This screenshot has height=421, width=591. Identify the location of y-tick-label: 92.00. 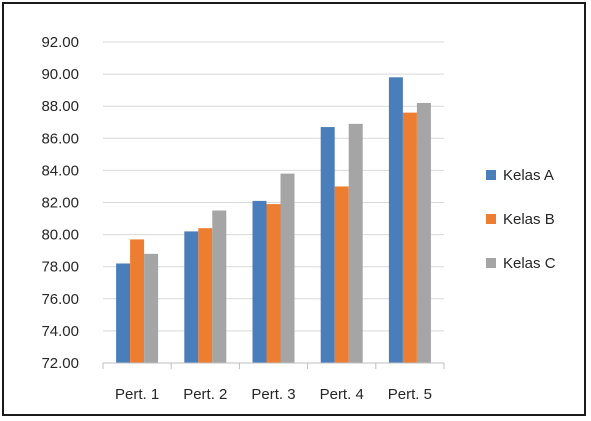
(60, 42).